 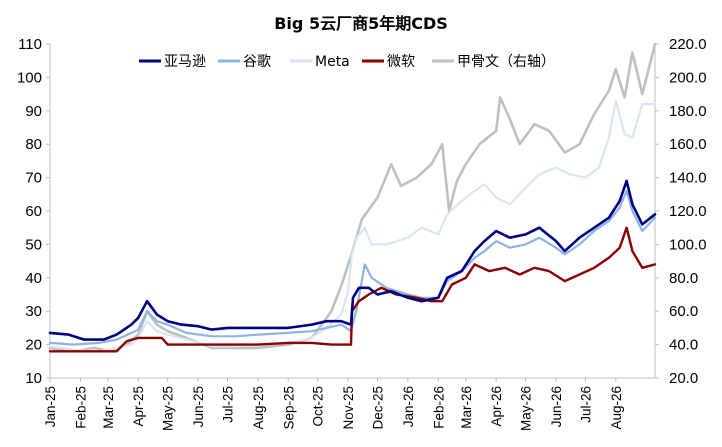 What do you see at coordinates (466, 407) in the screenshot?
I see `x-tick-label: Mar-26` at bounding box center [466, 407].